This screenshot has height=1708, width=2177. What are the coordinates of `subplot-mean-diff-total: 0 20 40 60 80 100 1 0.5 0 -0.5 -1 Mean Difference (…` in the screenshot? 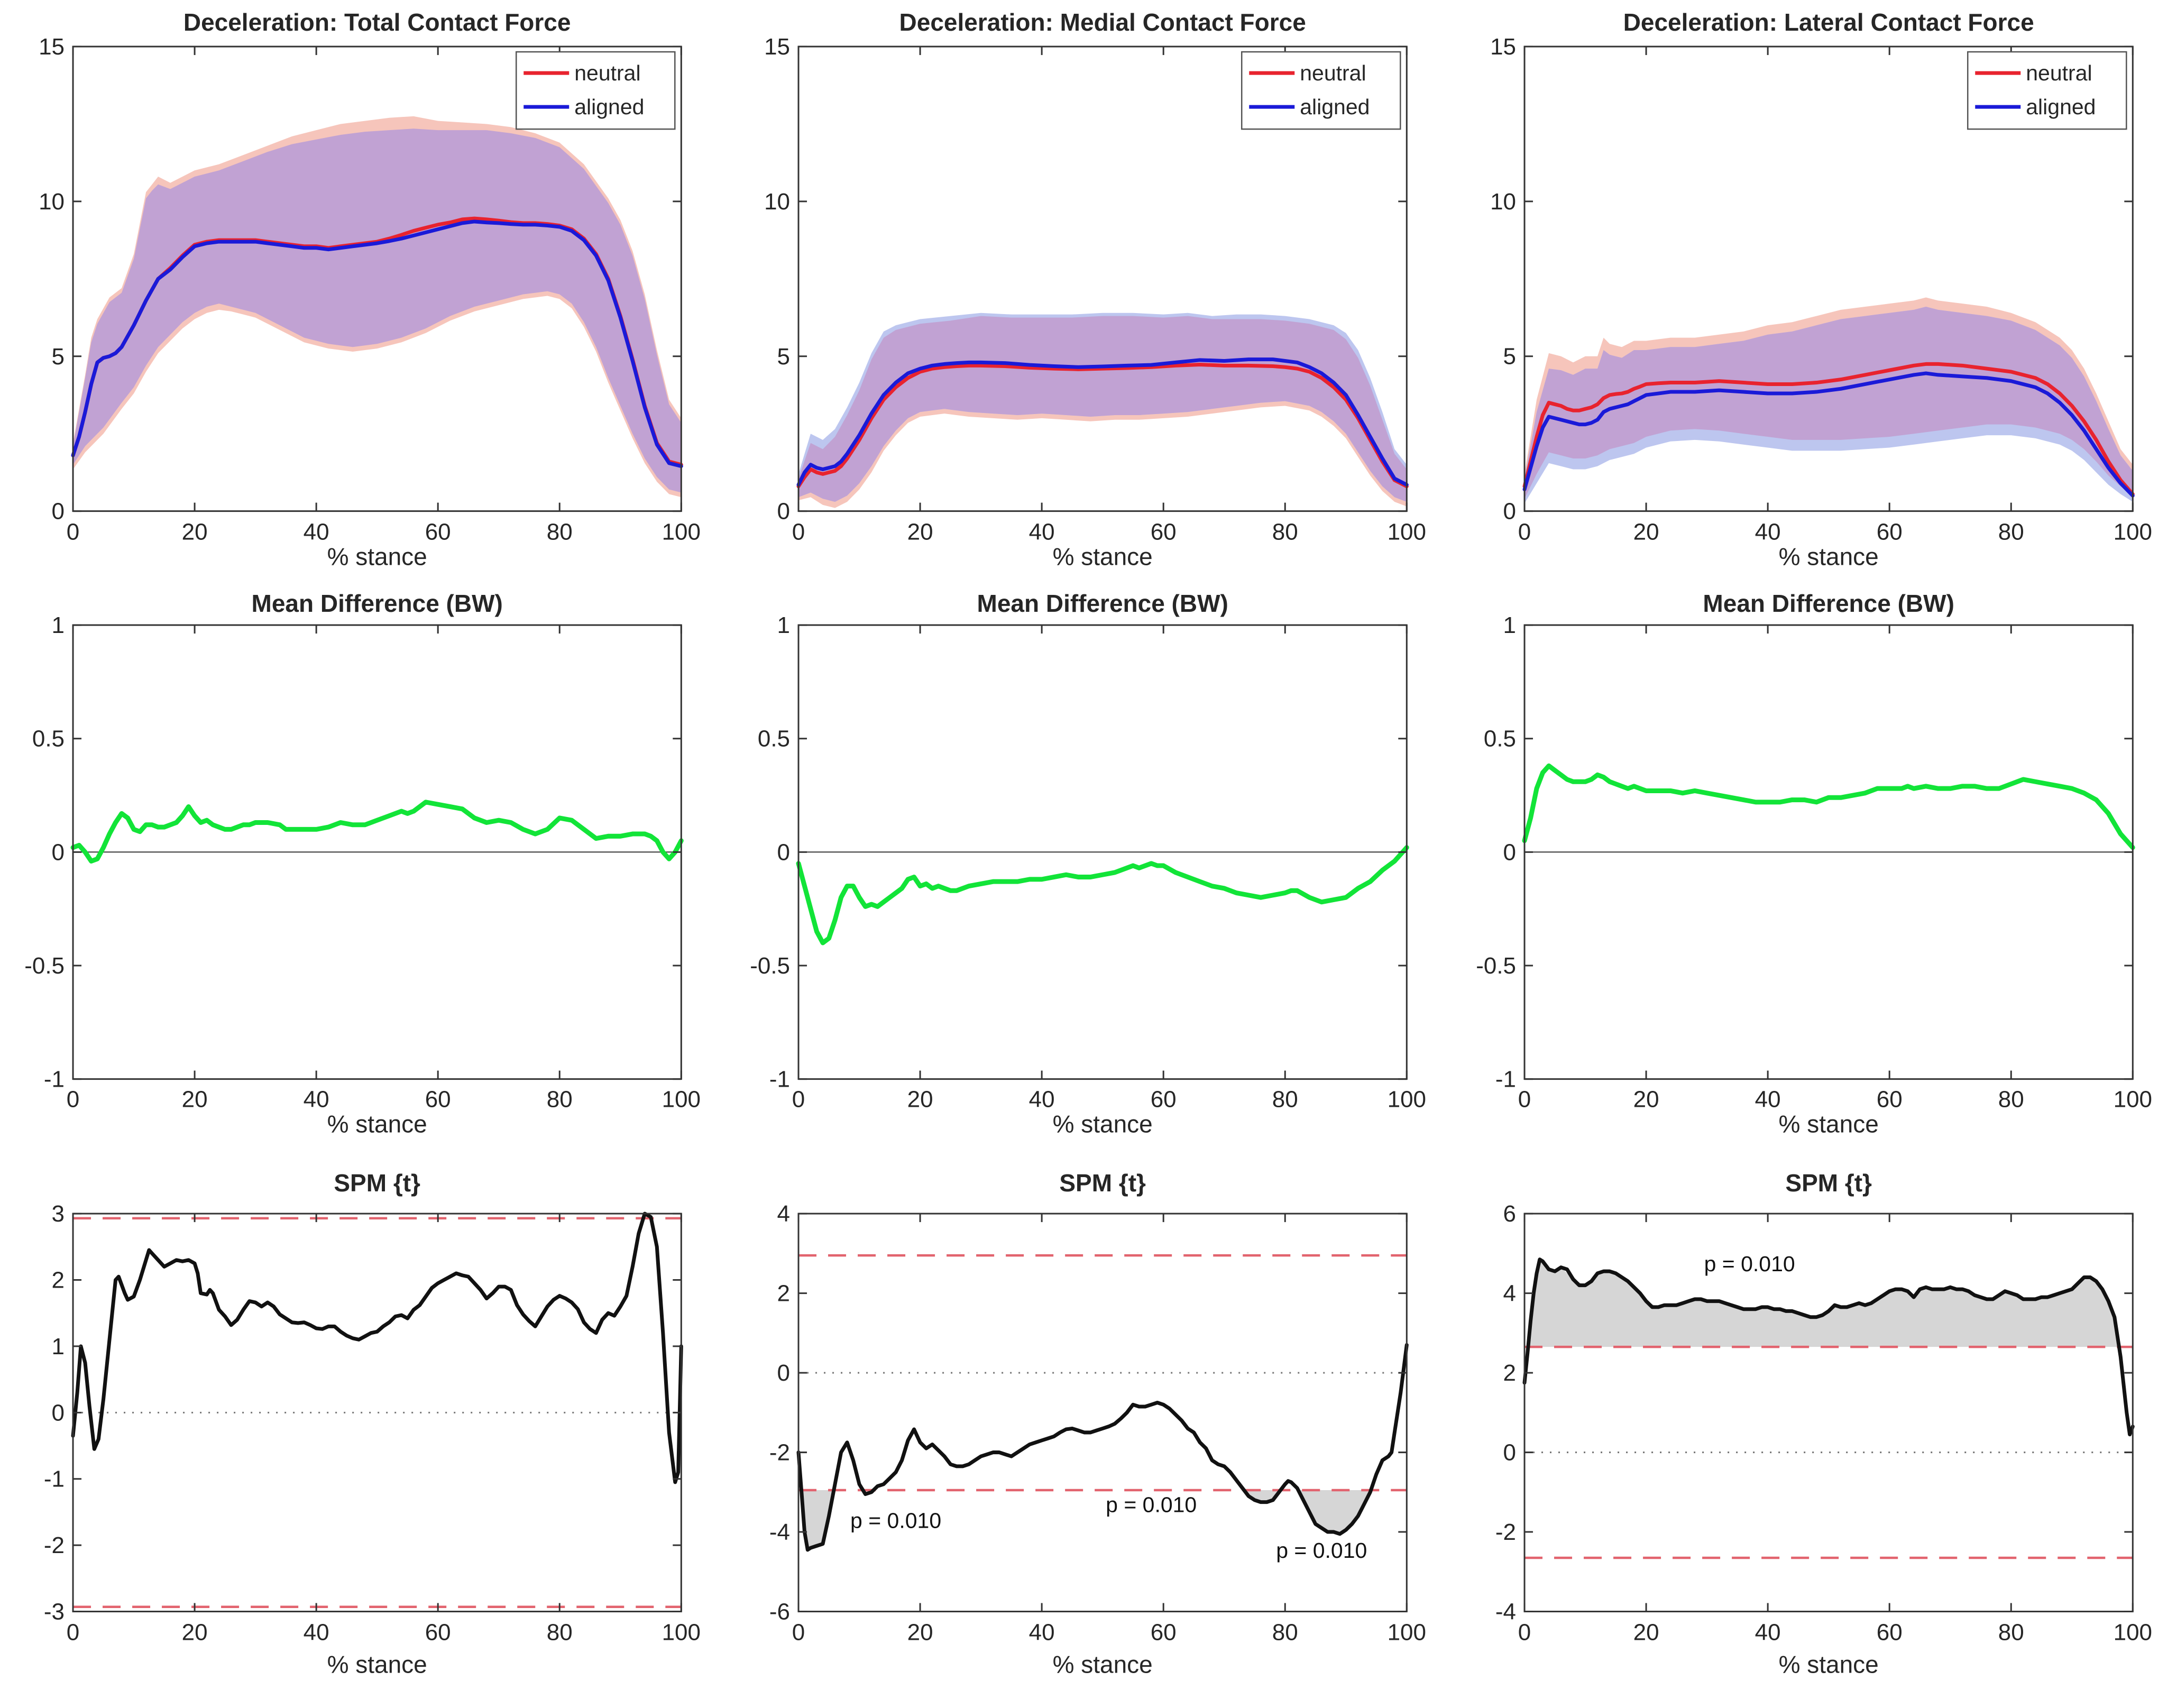 It's located at (362, 855).